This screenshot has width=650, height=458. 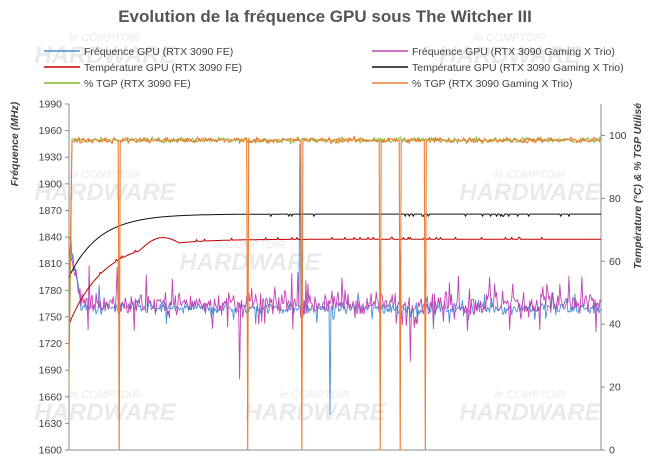 What do you see at coordinates (618, 136) in the screenshot?
I see `right-tick-label: 100` at bounding box center [618, 136].